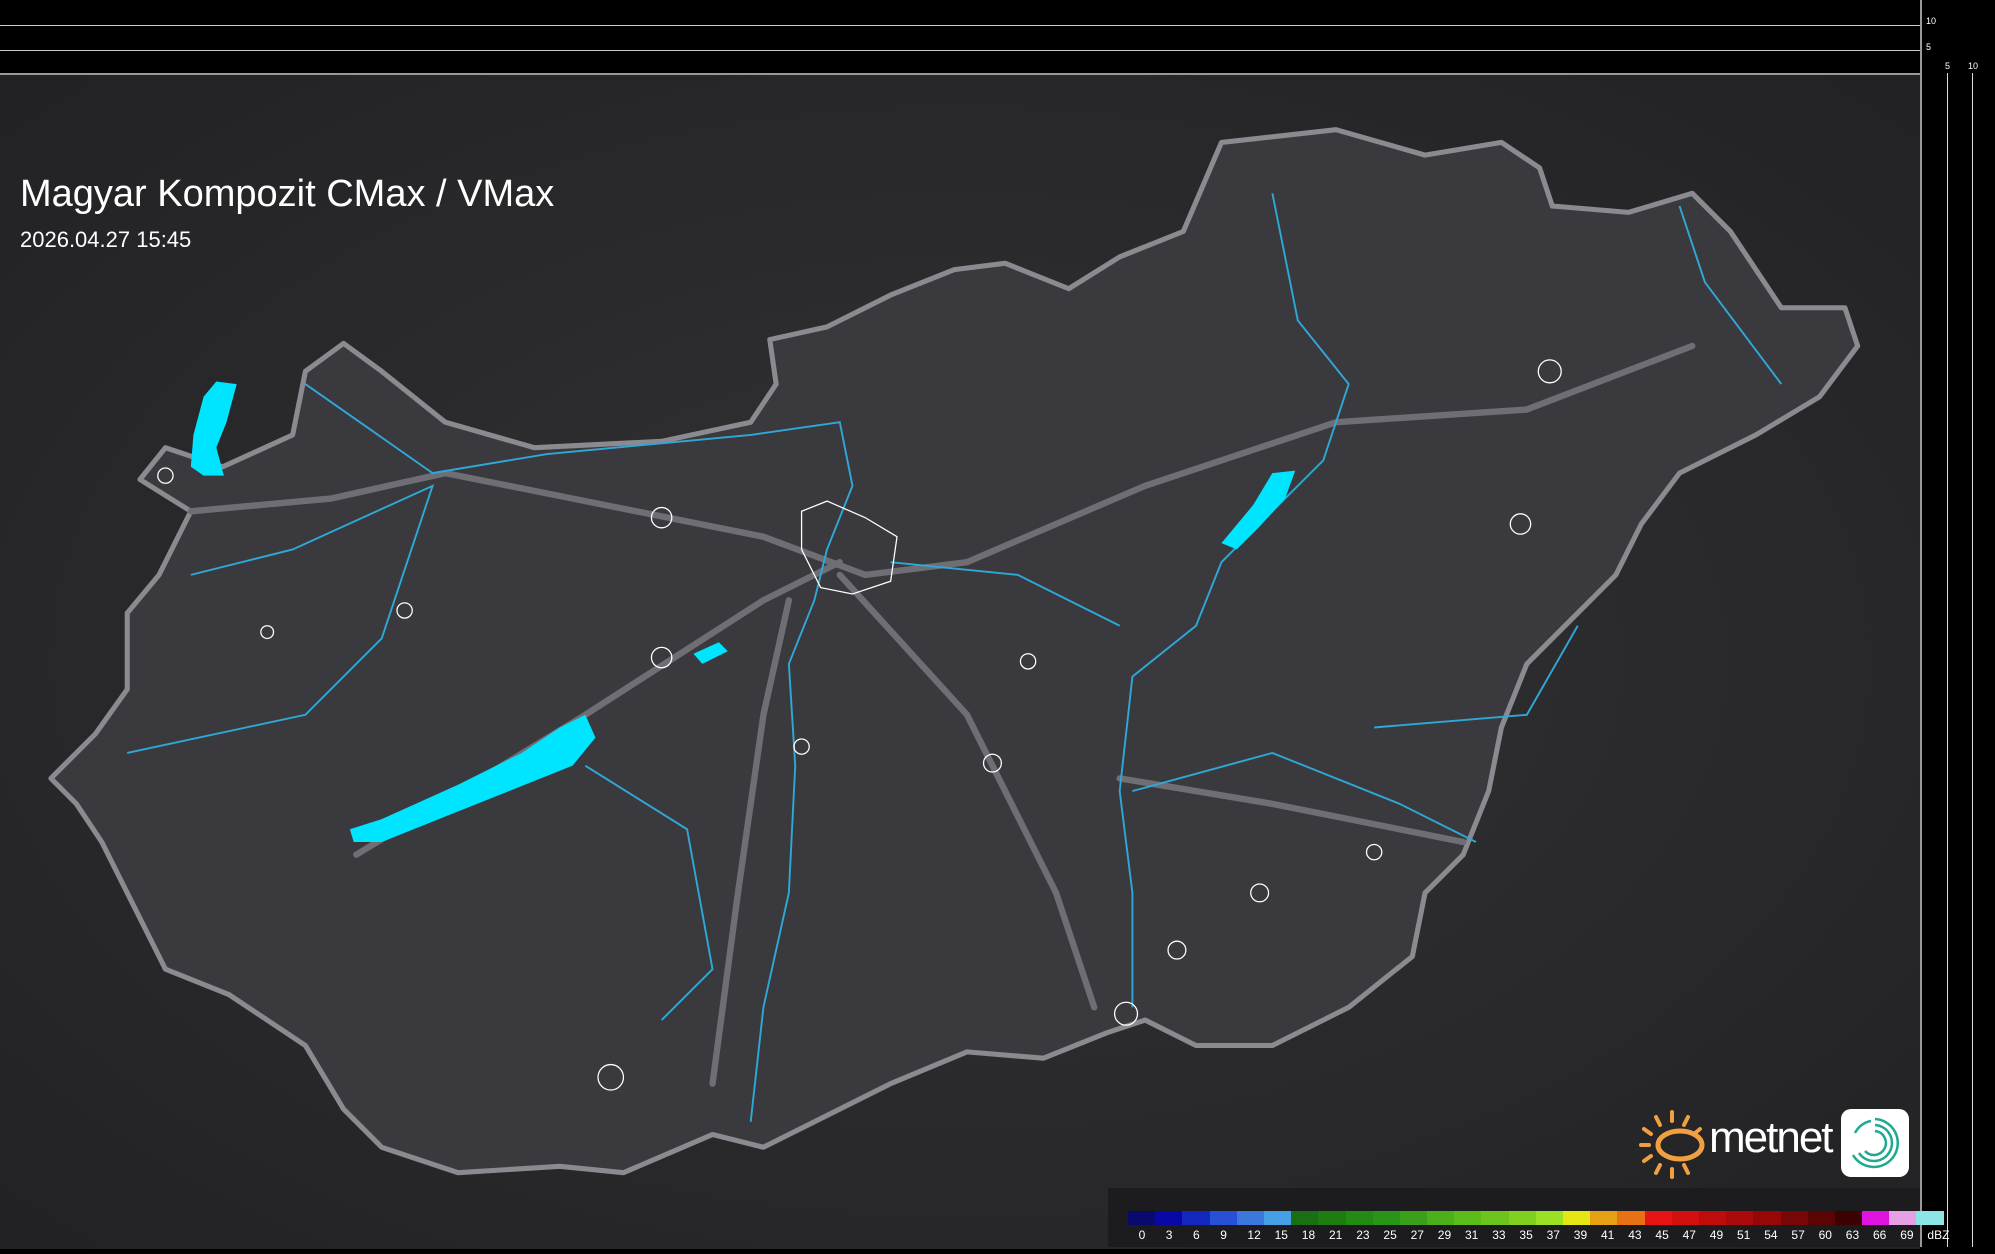 Image resolution: width=1995 pixels, height=1254 pixels. I want to click on logo-text: metnet, so click(1771, 1137).